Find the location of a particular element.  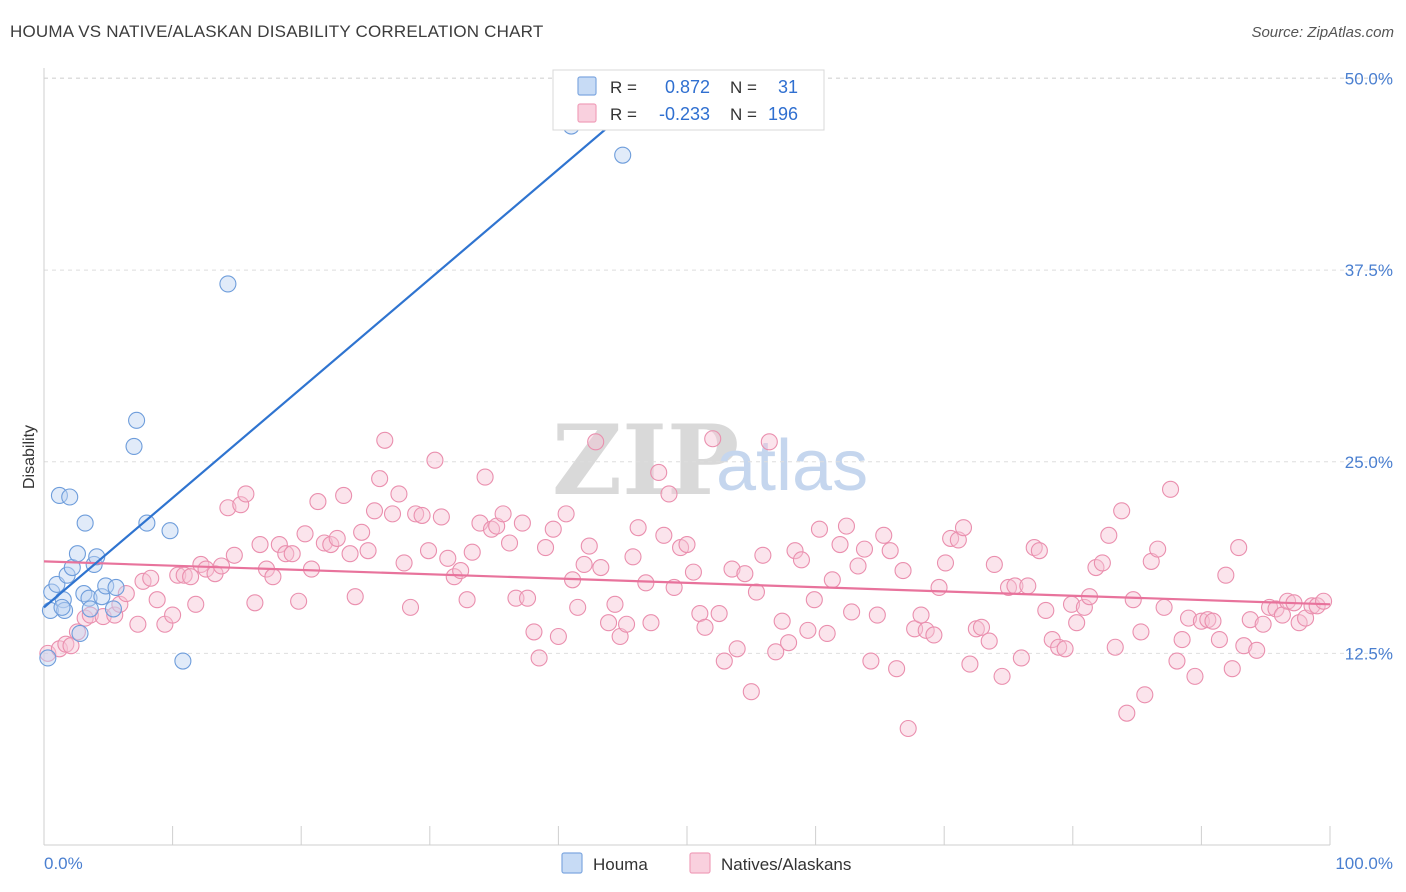

legend-n-label-natives: N = is located at coordinates (743, 114).